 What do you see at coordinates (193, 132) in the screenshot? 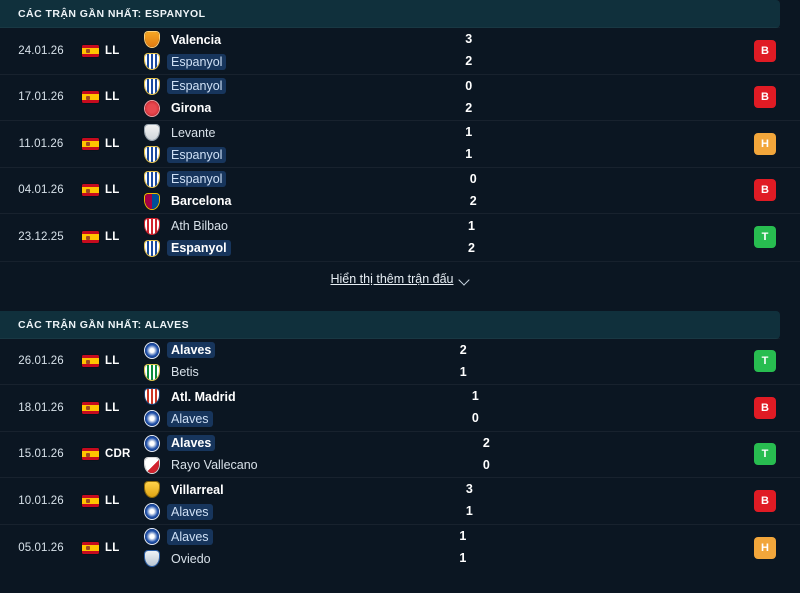
I see `team-name: Levante` at bounding box center [193, 132].